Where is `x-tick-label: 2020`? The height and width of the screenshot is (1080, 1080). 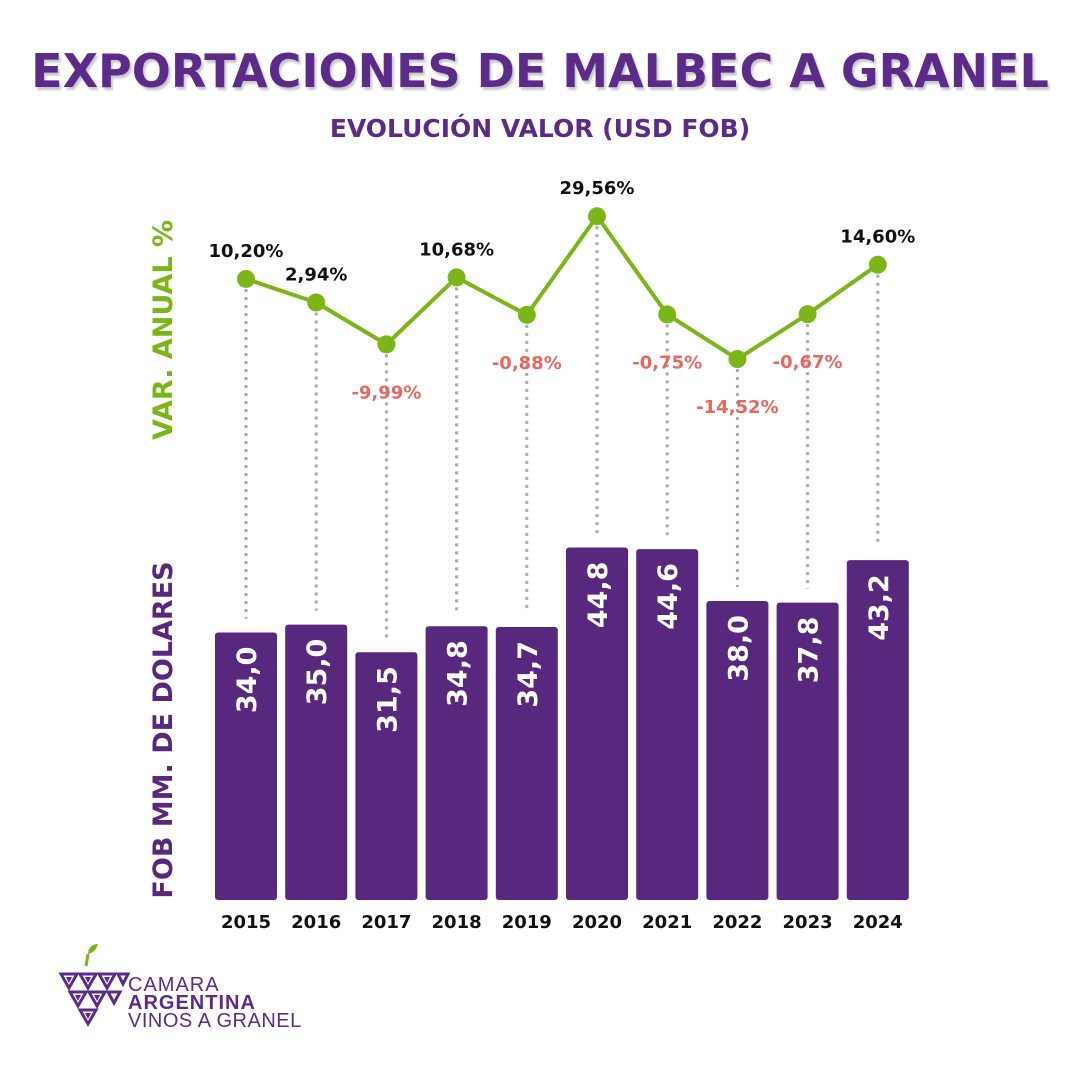
x-tick-label: 2020 is located at coordinates (597, 922).